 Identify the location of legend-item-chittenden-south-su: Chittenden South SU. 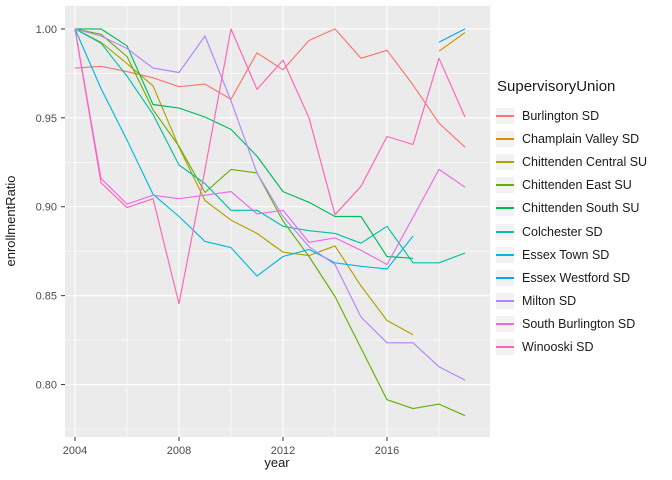
(582, 208).